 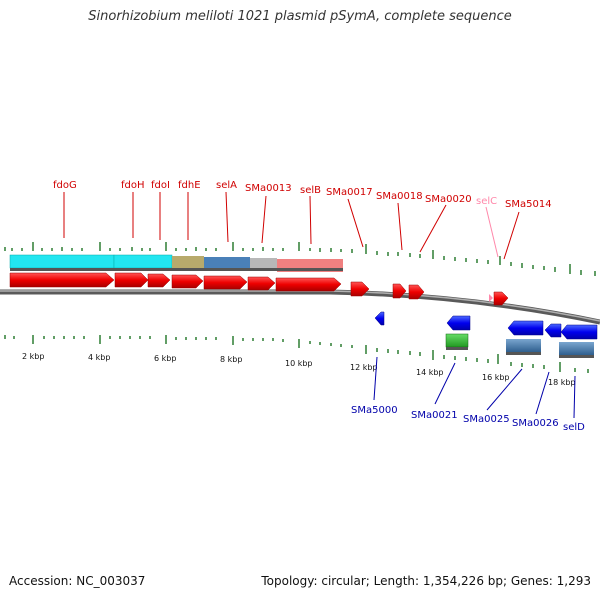 I want to click on scale-label: 8 kbp, so click(x=231, y=359).